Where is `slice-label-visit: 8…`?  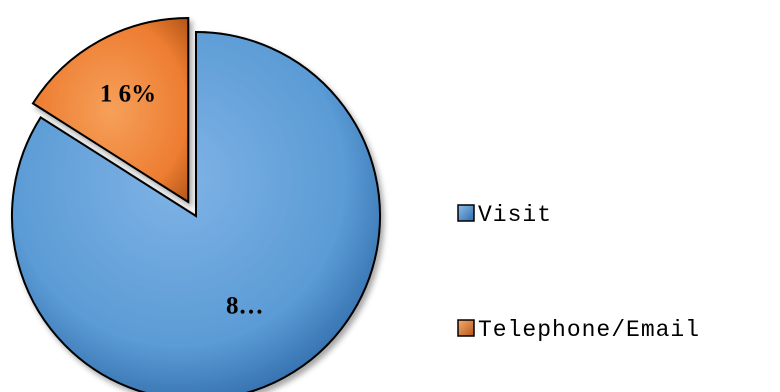 slice-label-visit: 8… is located at coordinates (245, 306).